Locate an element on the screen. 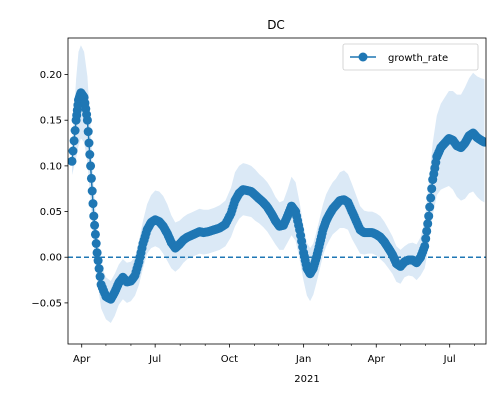  legend-box is located at coordinates (410, 57).